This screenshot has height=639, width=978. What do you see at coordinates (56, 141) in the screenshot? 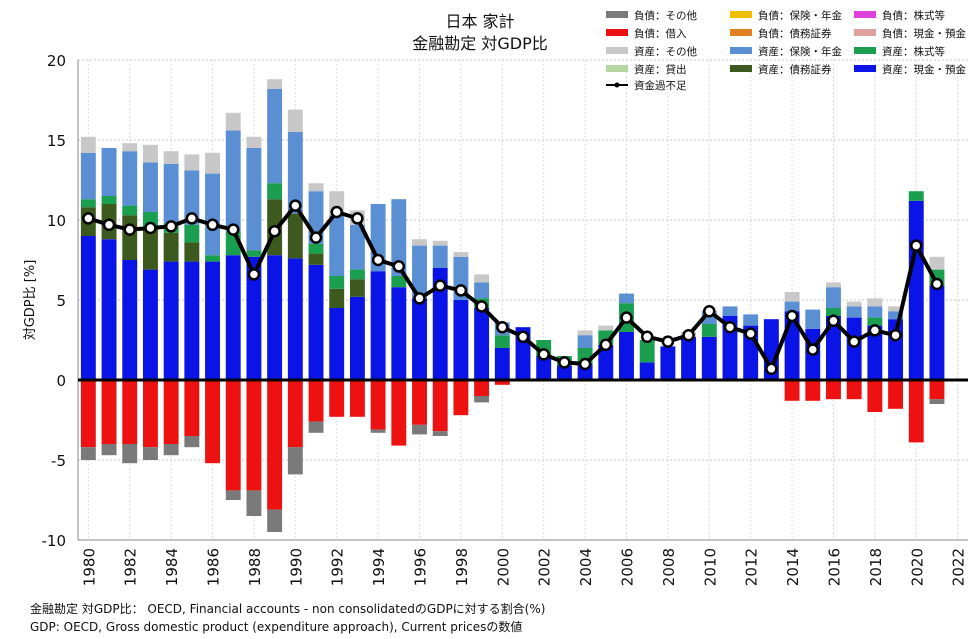
I see `y-tick-label: 15` at bounding box center [56, 141].